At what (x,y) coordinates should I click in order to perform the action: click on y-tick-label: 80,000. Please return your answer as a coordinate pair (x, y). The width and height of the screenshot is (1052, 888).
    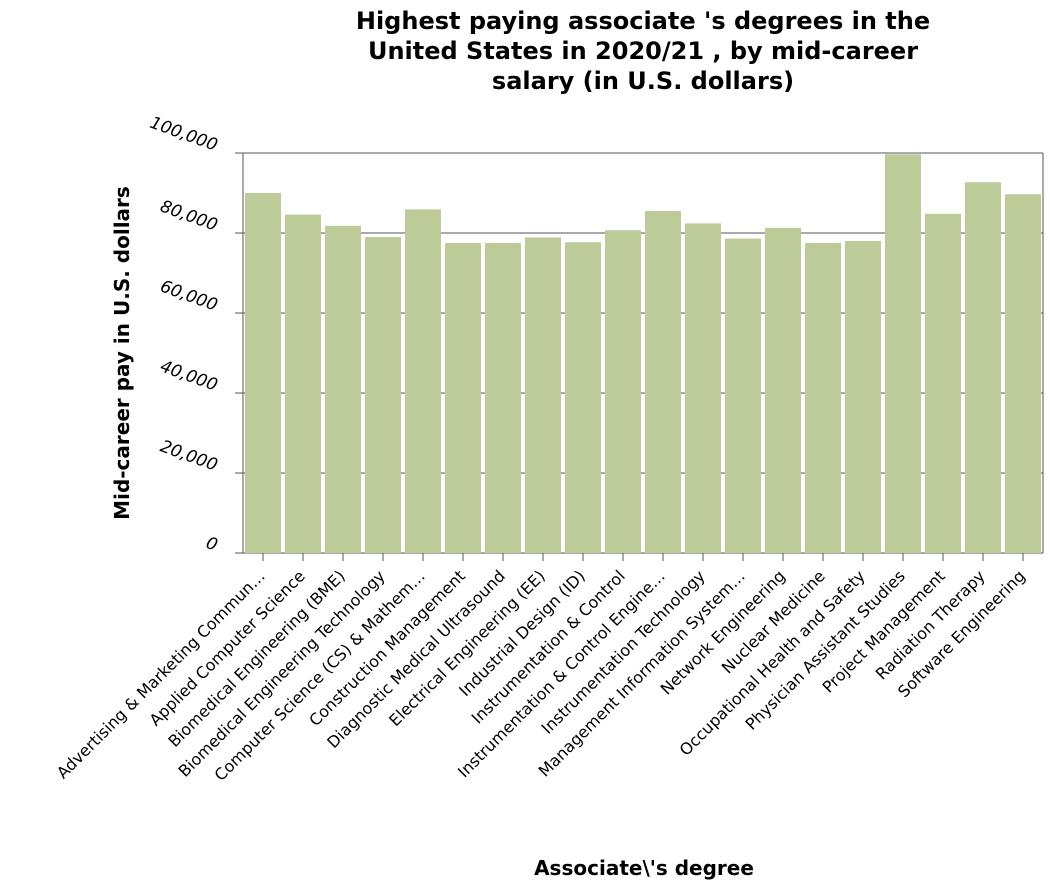
    Looking at the image, I should click on (188, 216).